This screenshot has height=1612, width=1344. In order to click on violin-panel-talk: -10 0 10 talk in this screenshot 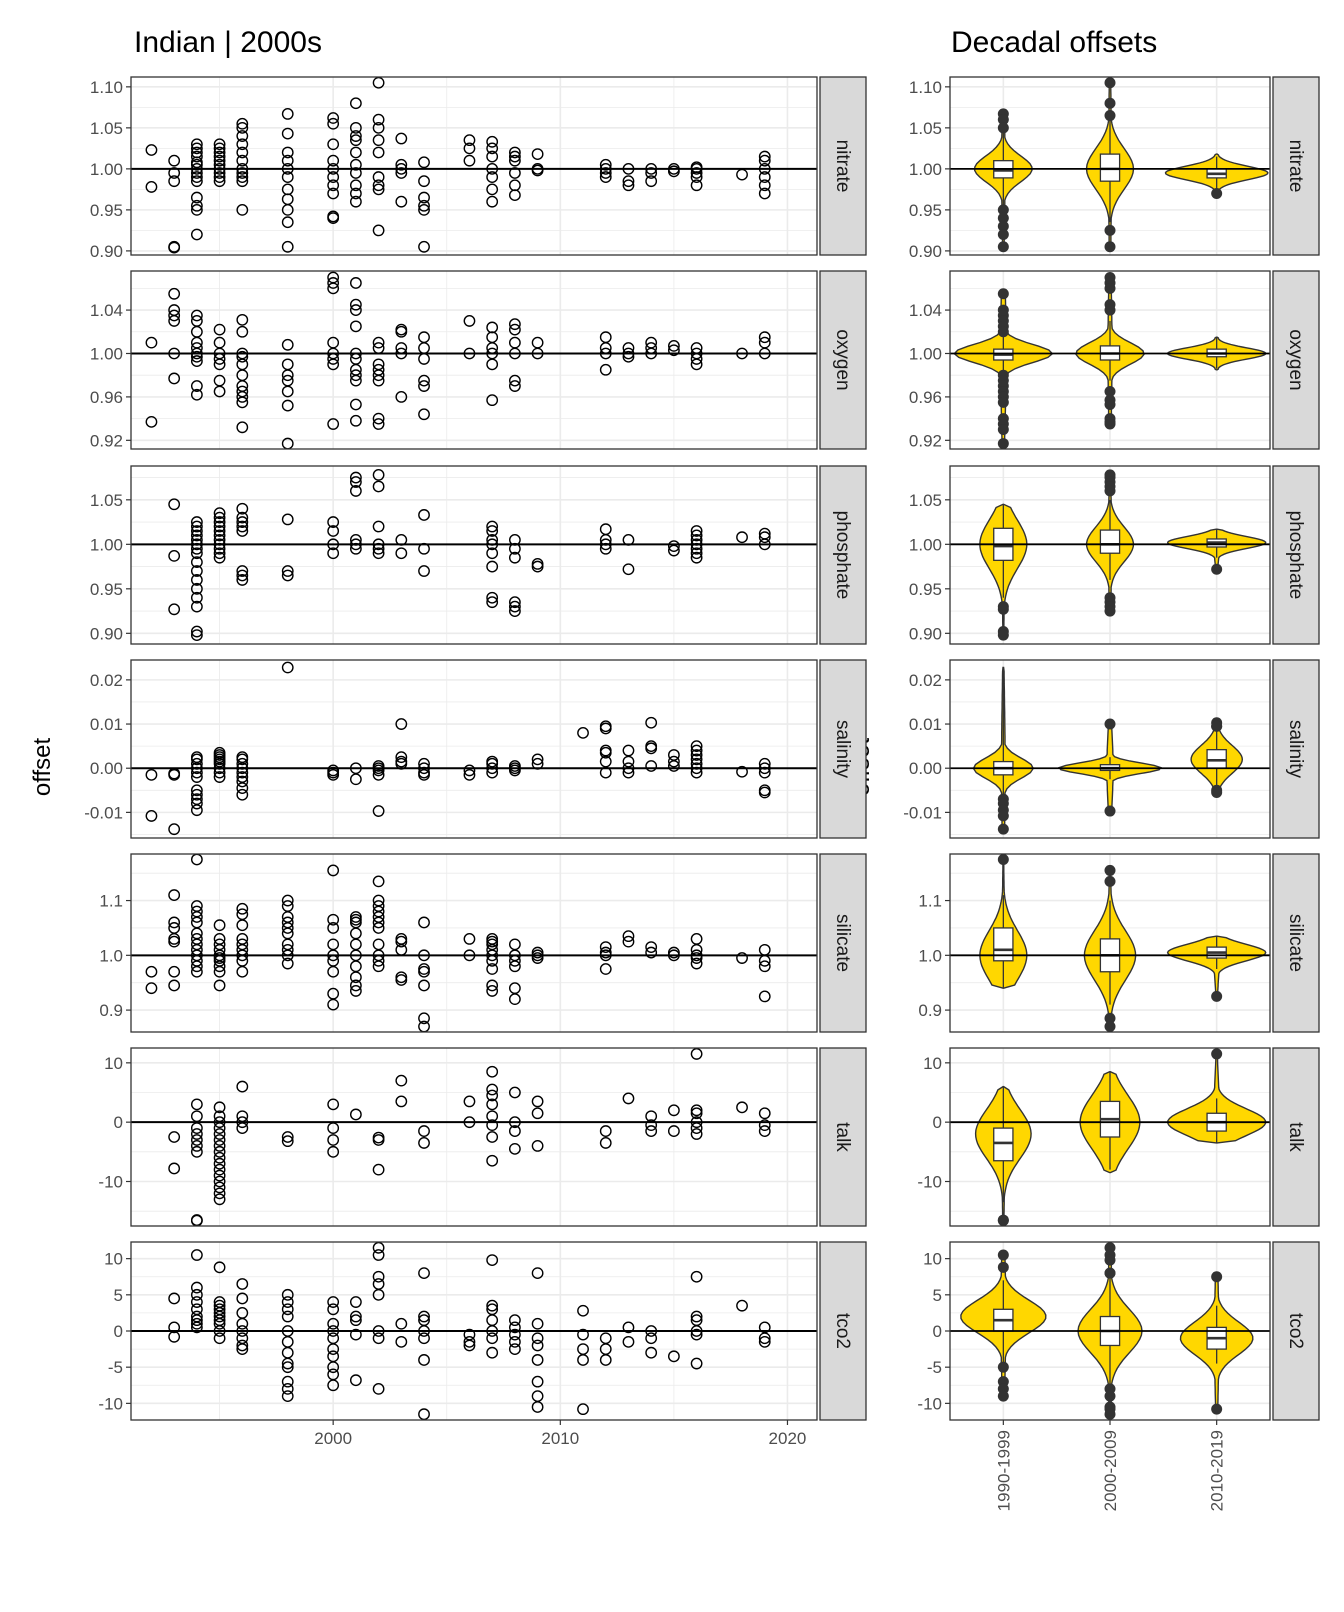, I will do `click(1118, 1137)`.